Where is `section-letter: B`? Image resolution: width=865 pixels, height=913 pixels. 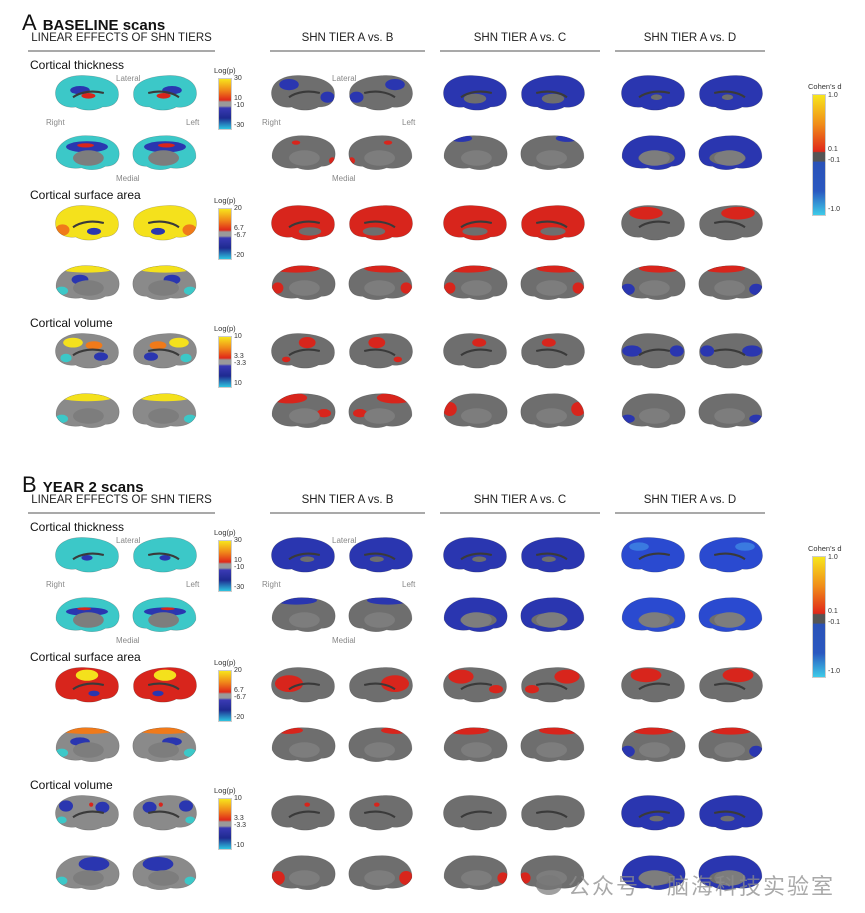 section-letter: B is located at coordinates (29, 484).